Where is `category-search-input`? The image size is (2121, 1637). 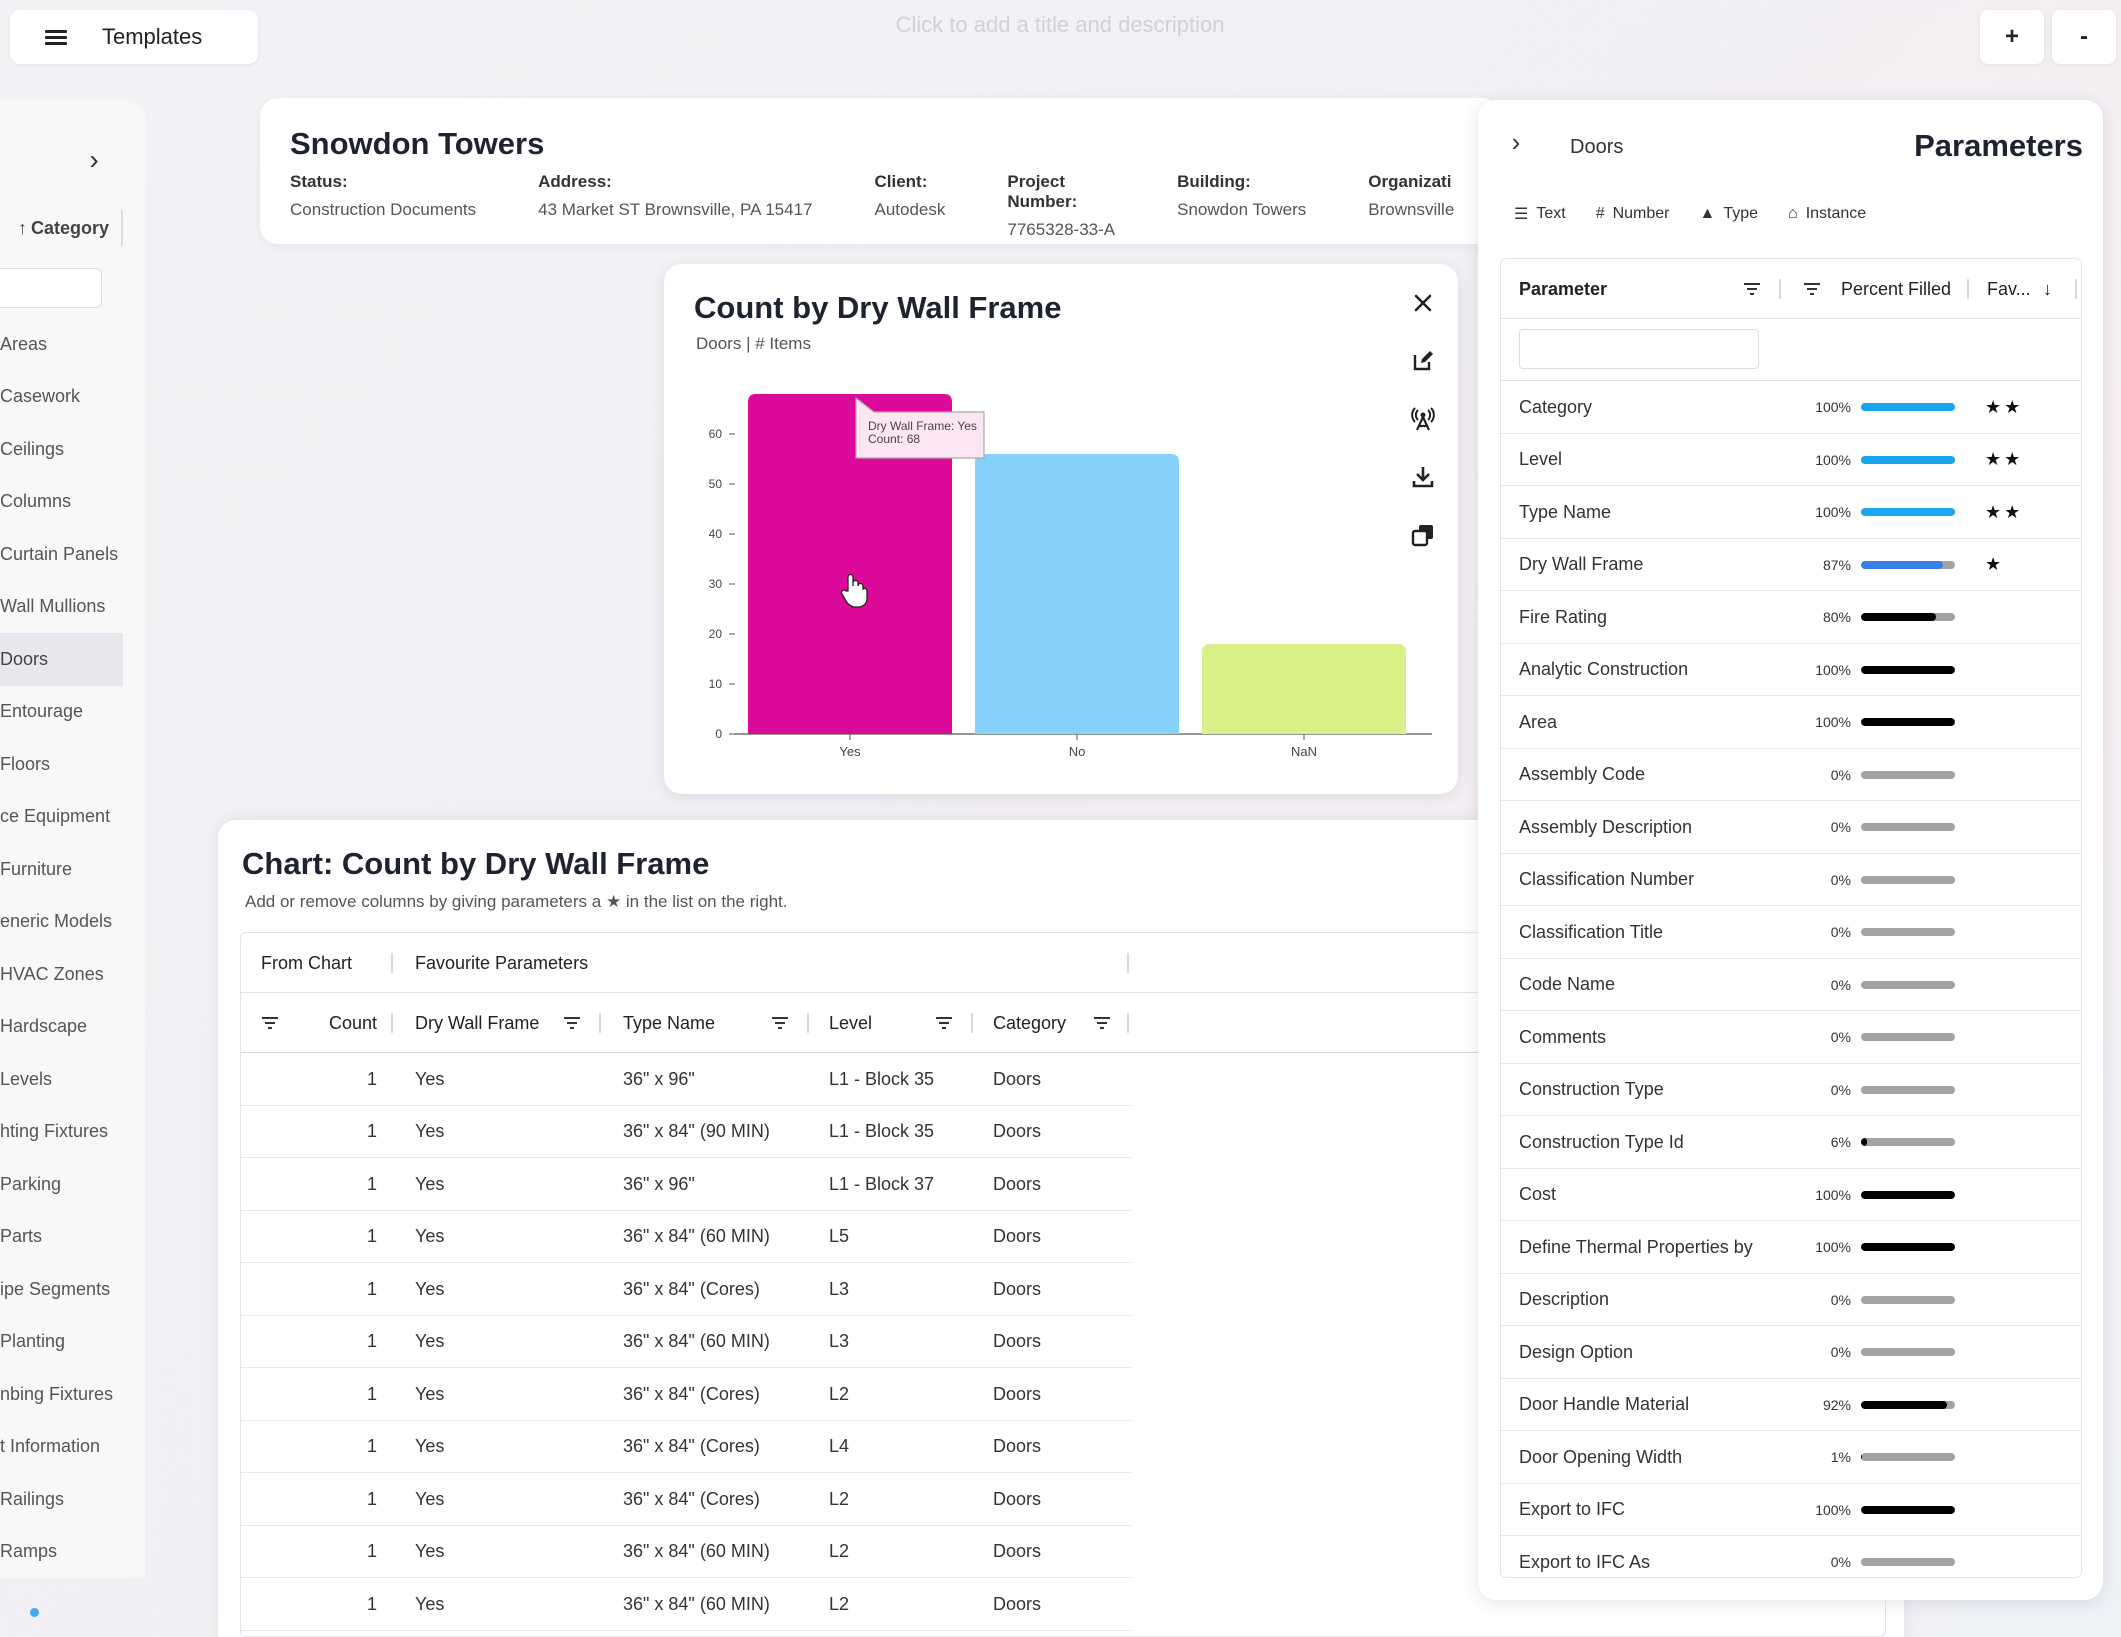 category-search-input is located at coordinates (51, 288).